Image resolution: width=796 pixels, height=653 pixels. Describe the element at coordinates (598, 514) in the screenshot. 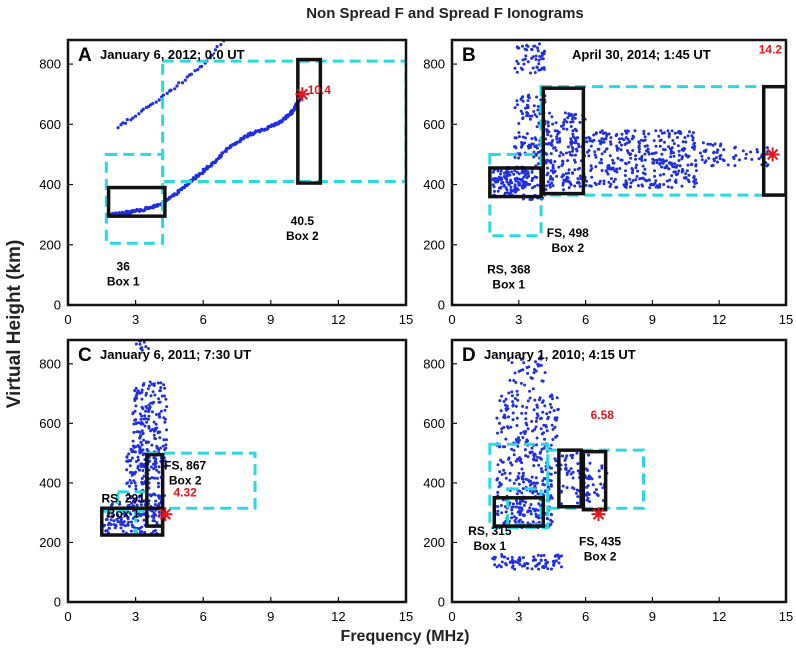

I see `frequency-marker-icon` at that location.